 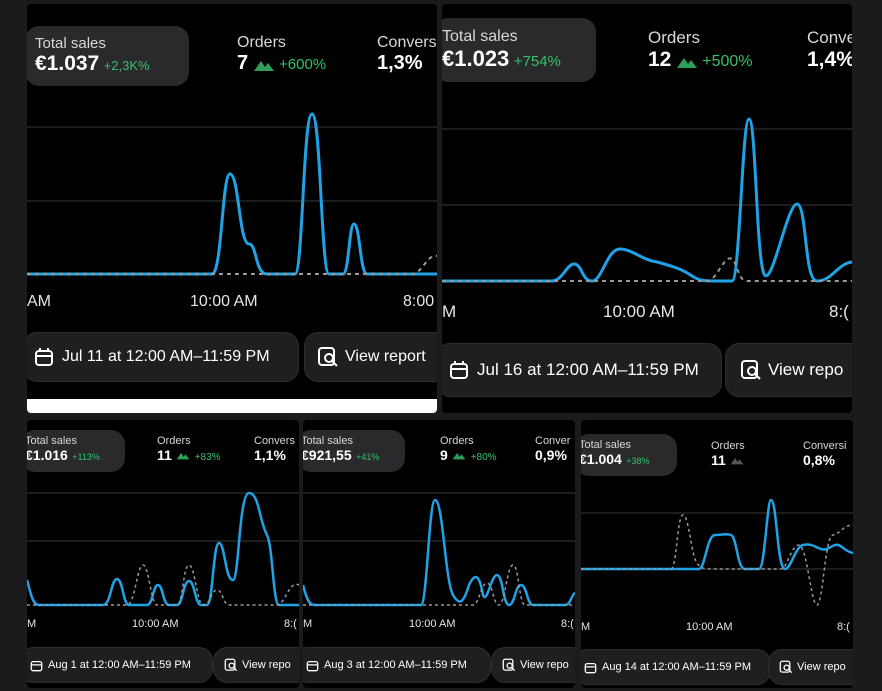 I want to click on conversion-value: 0,8%, so click(x=819, y=460).